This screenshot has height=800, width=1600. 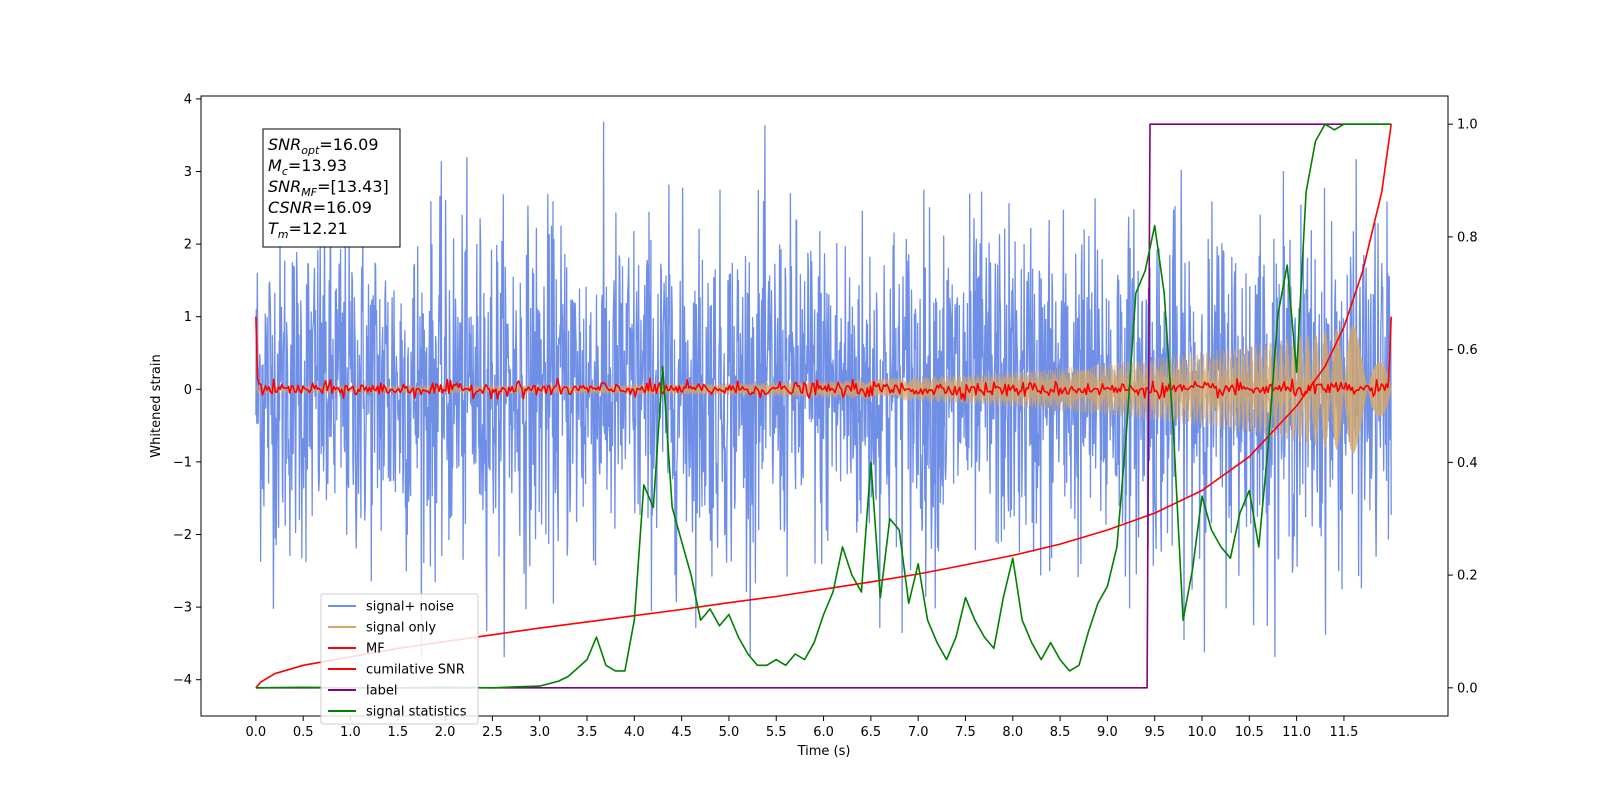 What do you see at coordinates (415, 670) in the screenshot?
I see `legend-entry: cumilative SNR` at bounding box center [415, 670].